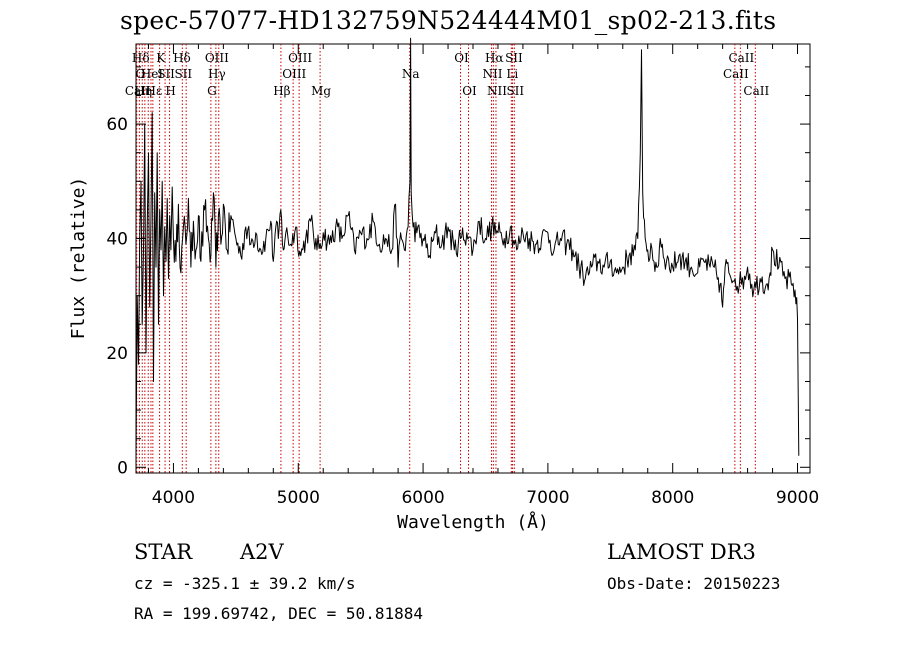 The width and height of the screenshot is (900, 649). What do you see at coordinates (166, 74) in the screenshot?
I see `line-label-7: SII` at bounding box center [166, 74].